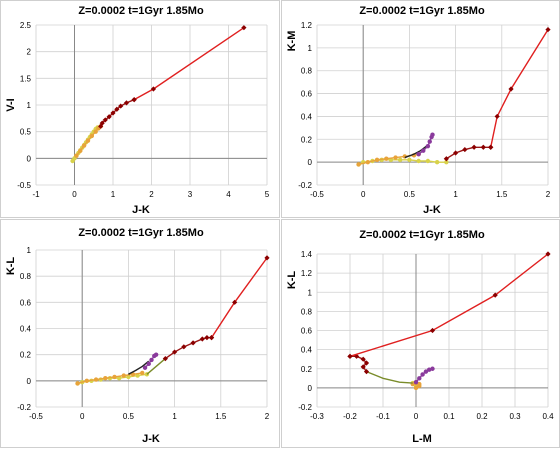 Image resolution: width=560 pixels, height=449 pixels. I want to click on x-tick-label: 1.5, so click(502, 194).